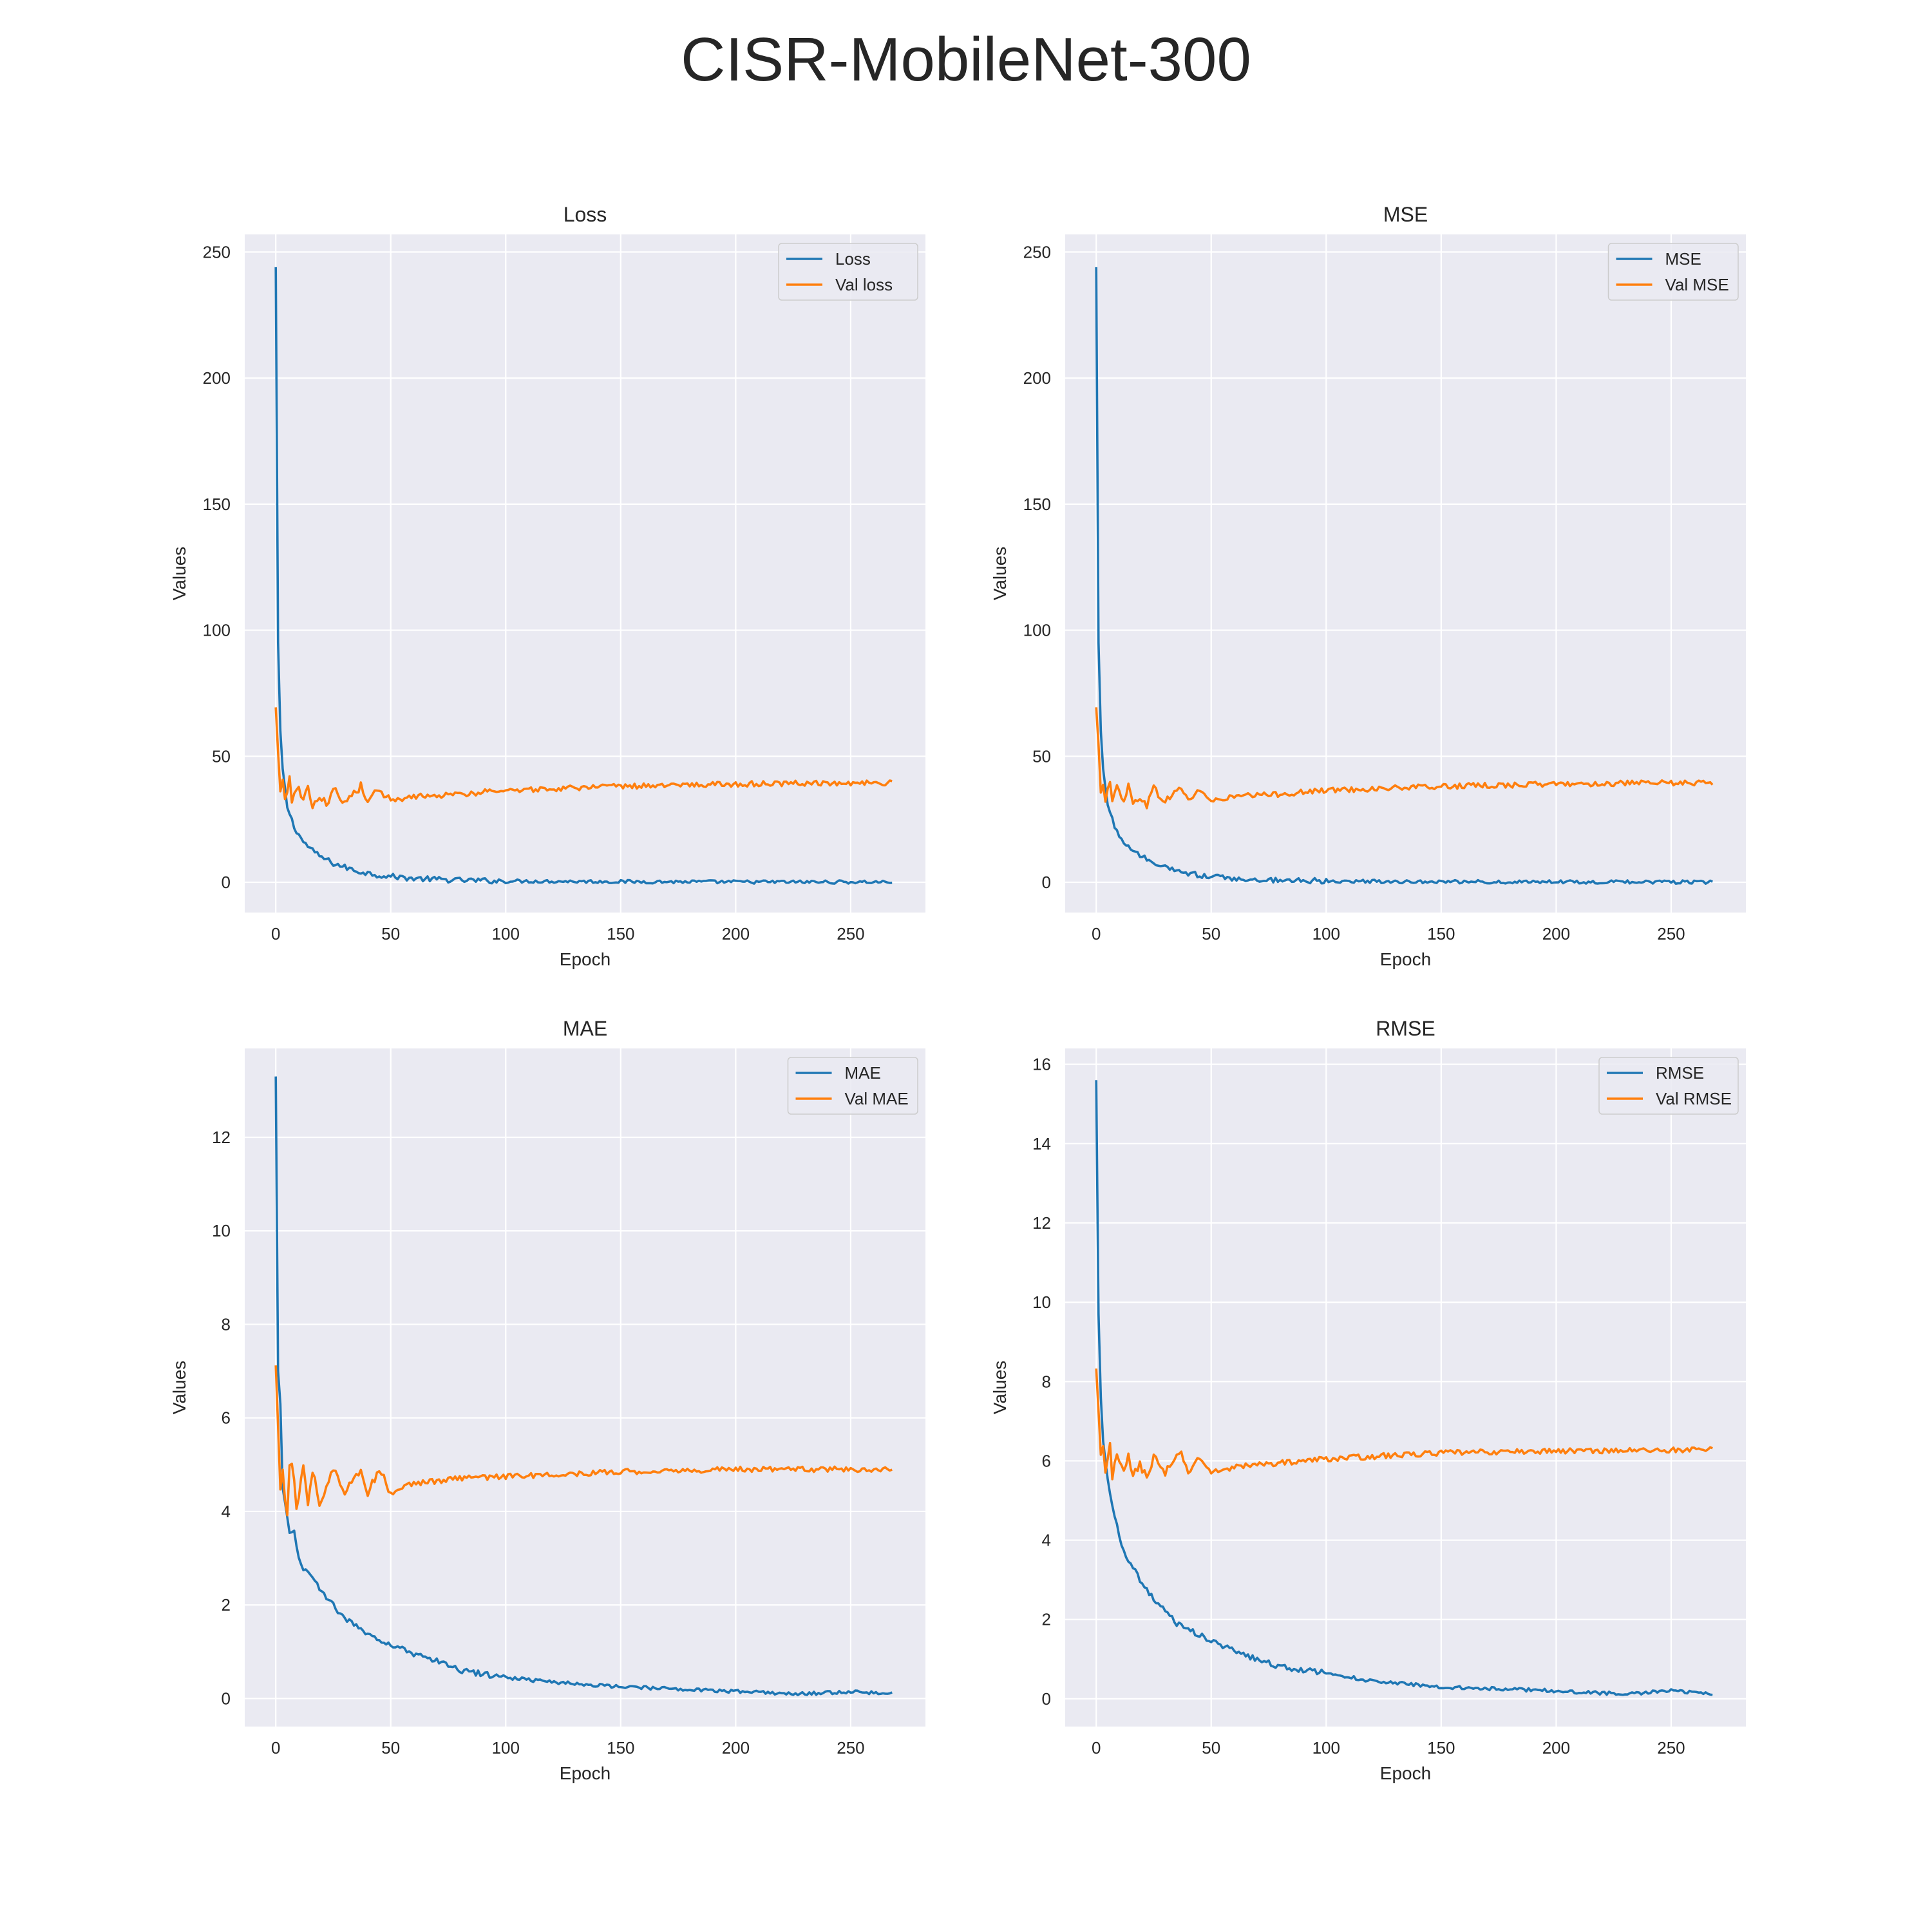 The image size is (1932, 1932). I want to click on legend: RMSE Val RMSE, so click(1669, 1086).